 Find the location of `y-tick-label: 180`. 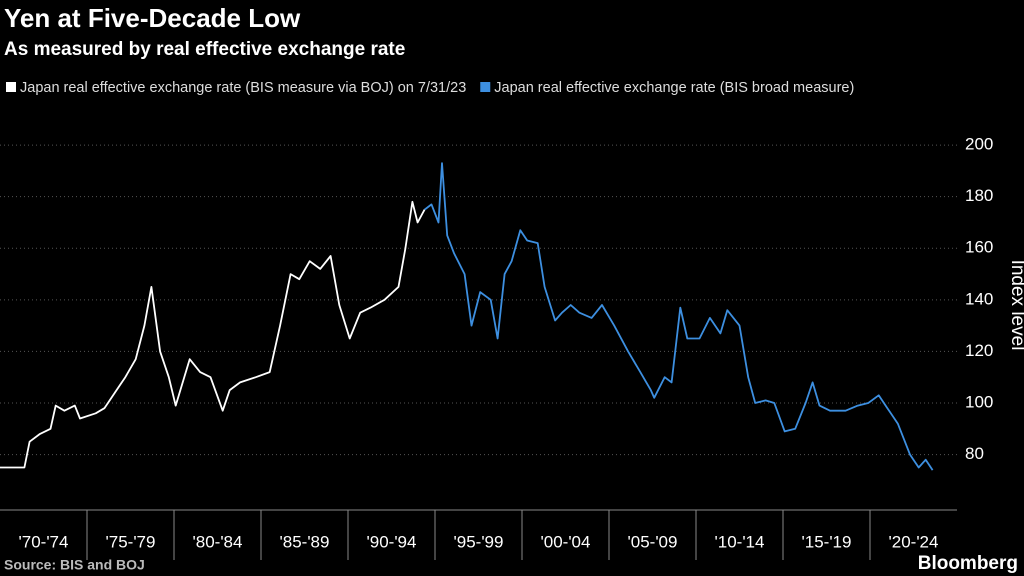

y-tick-label: 180 is located at coordinates (979, 195).